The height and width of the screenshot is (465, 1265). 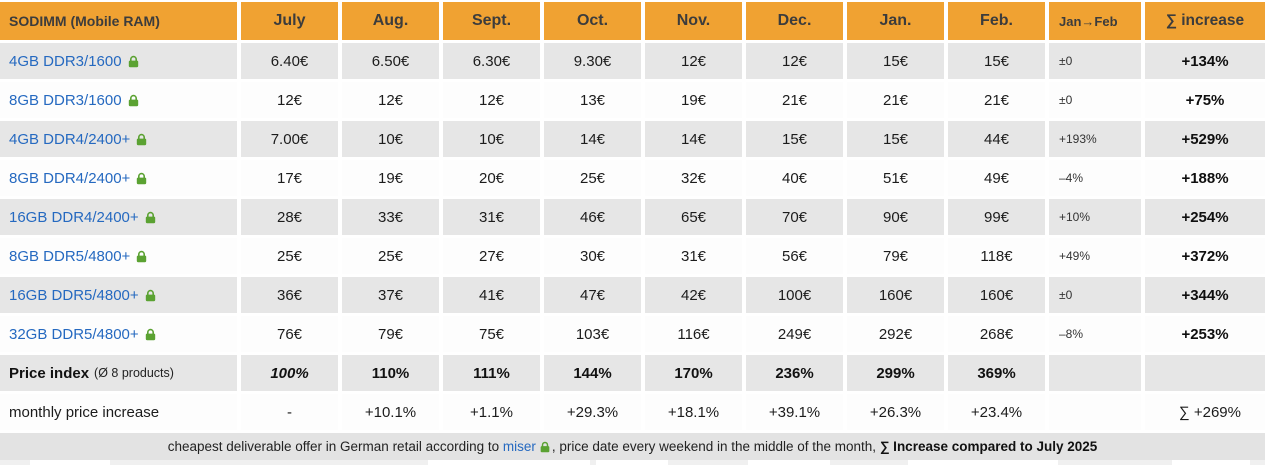 What do you see at coordinates (289, 178) in the screenshot?
I see `price-cell: 17€` at bounding box center [289, 178].